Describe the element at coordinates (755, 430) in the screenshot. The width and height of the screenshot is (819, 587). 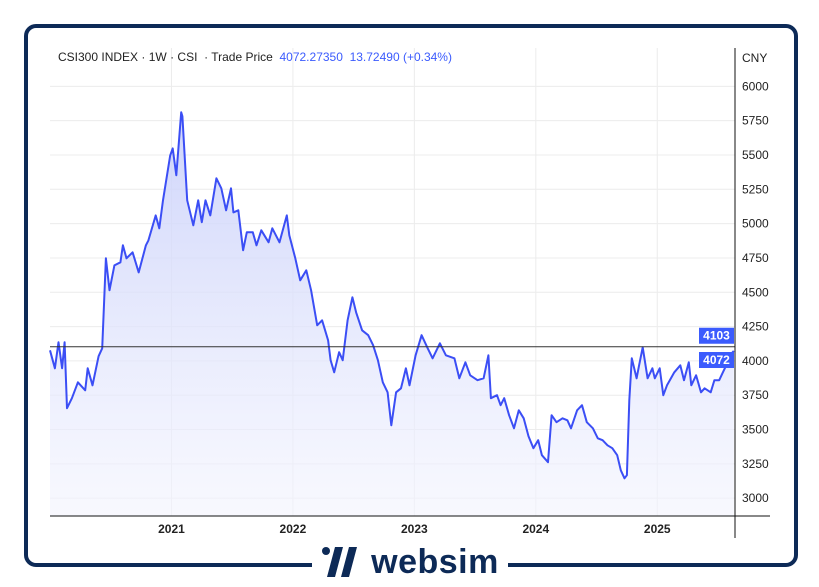
I see `y-tick-label: 3500` at that location.